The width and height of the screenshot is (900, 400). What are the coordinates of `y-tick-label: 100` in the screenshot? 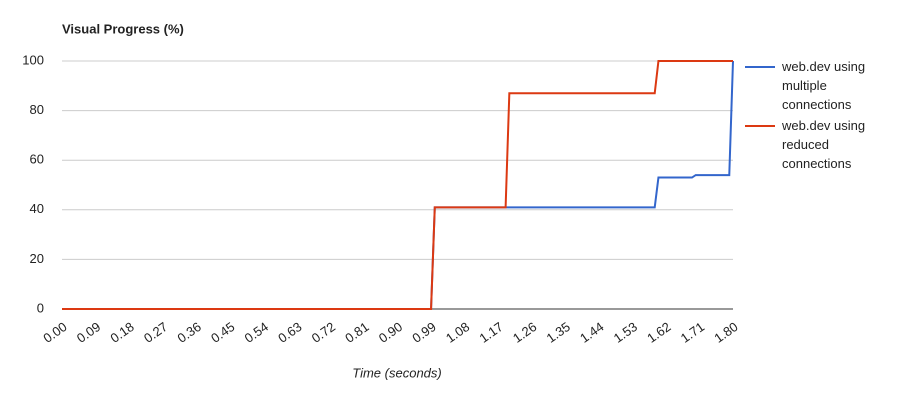 It's located at (33, 59).